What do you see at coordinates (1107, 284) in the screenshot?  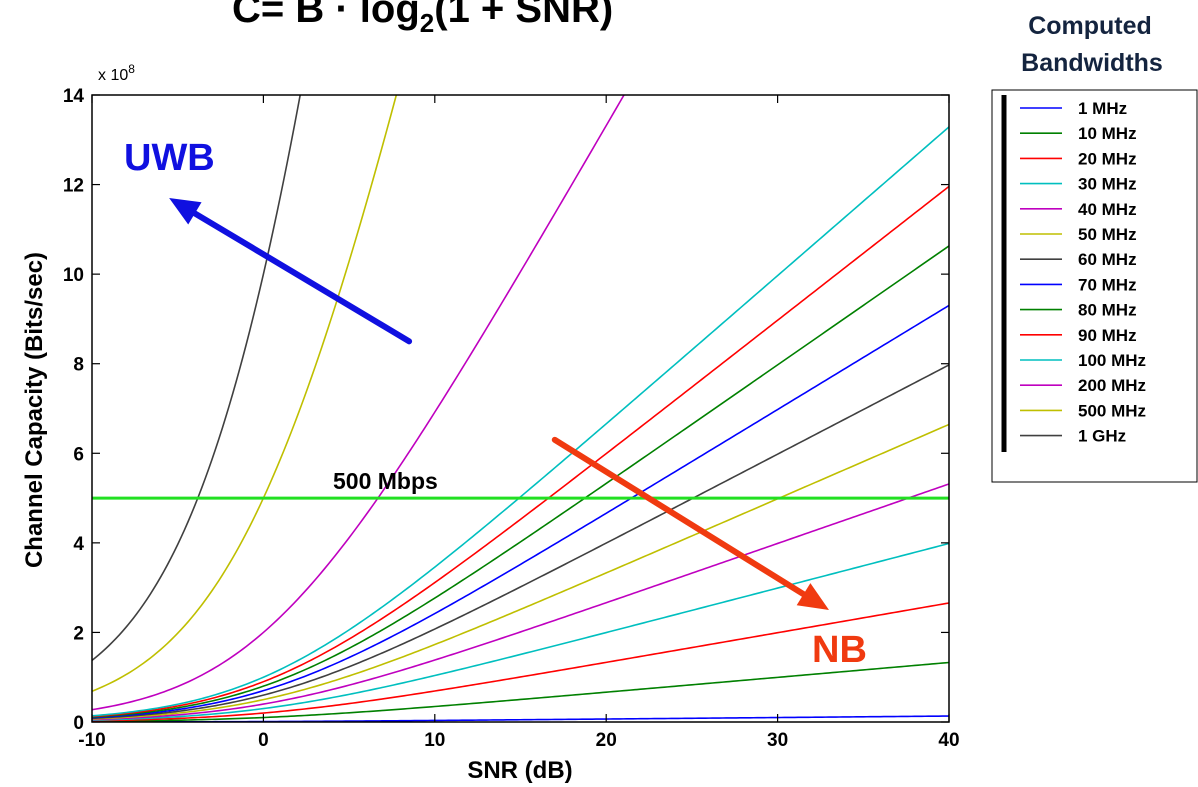 I see `legend-label-70-mhz: 70 MHz` at bounding box center [1107, 284].